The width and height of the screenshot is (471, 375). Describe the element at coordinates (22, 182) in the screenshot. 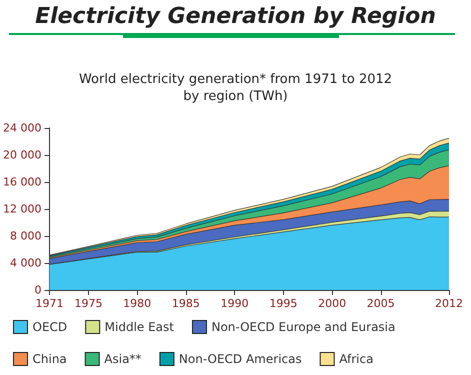

I see `y-tick-label: 16 000` at that location.